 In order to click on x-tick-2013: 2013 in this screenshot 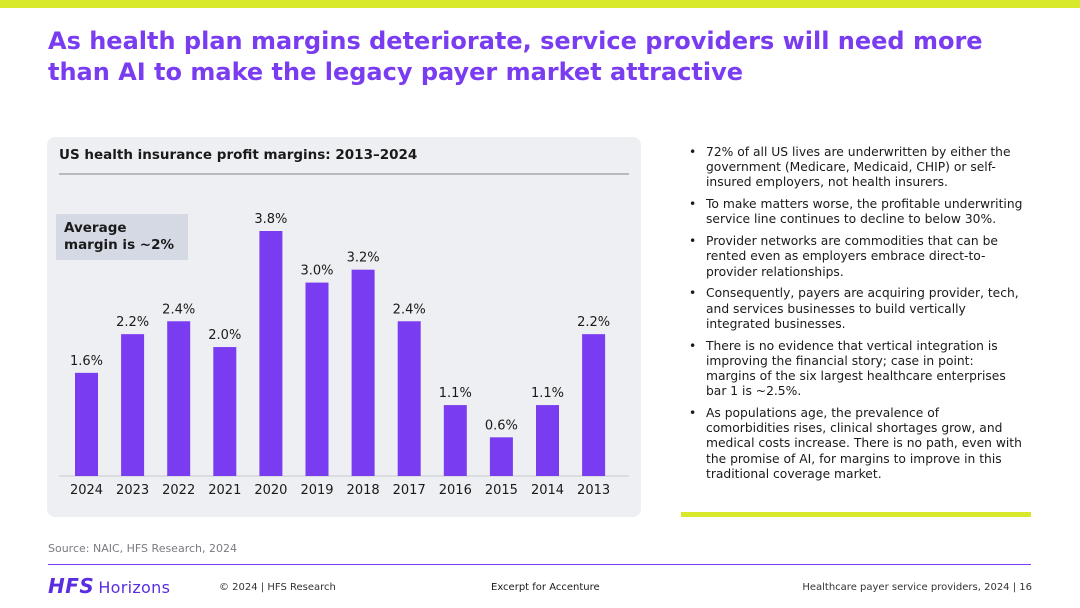, I will do `click(593, 490)`.